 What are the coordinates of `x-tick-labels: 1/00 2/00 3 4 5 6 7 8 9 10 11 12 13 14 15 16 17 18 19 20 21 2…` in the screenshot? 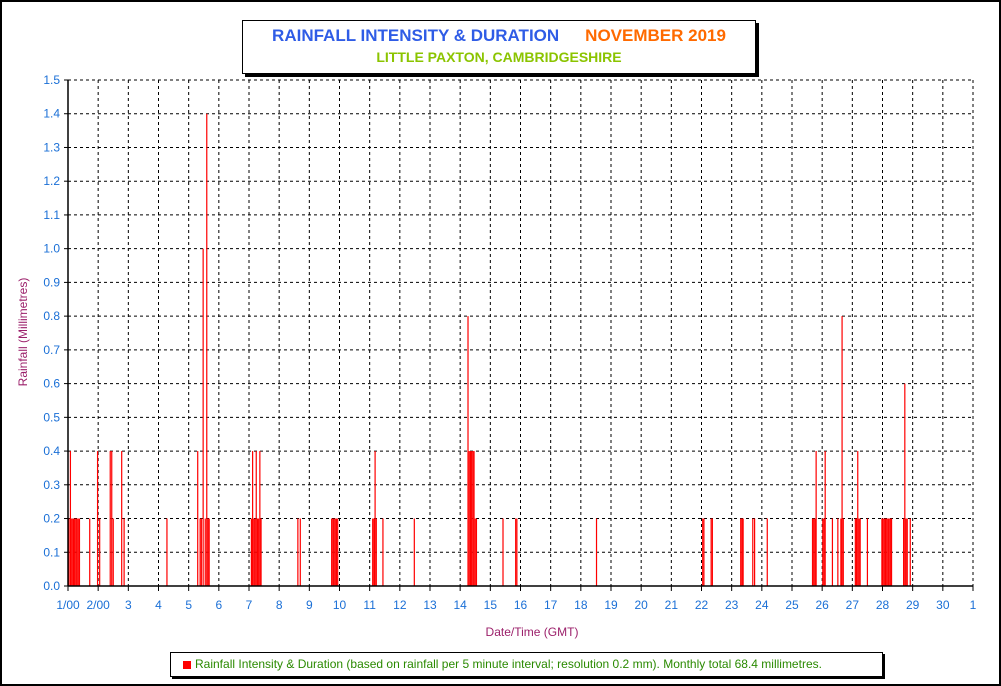 It's located at (516, 605).